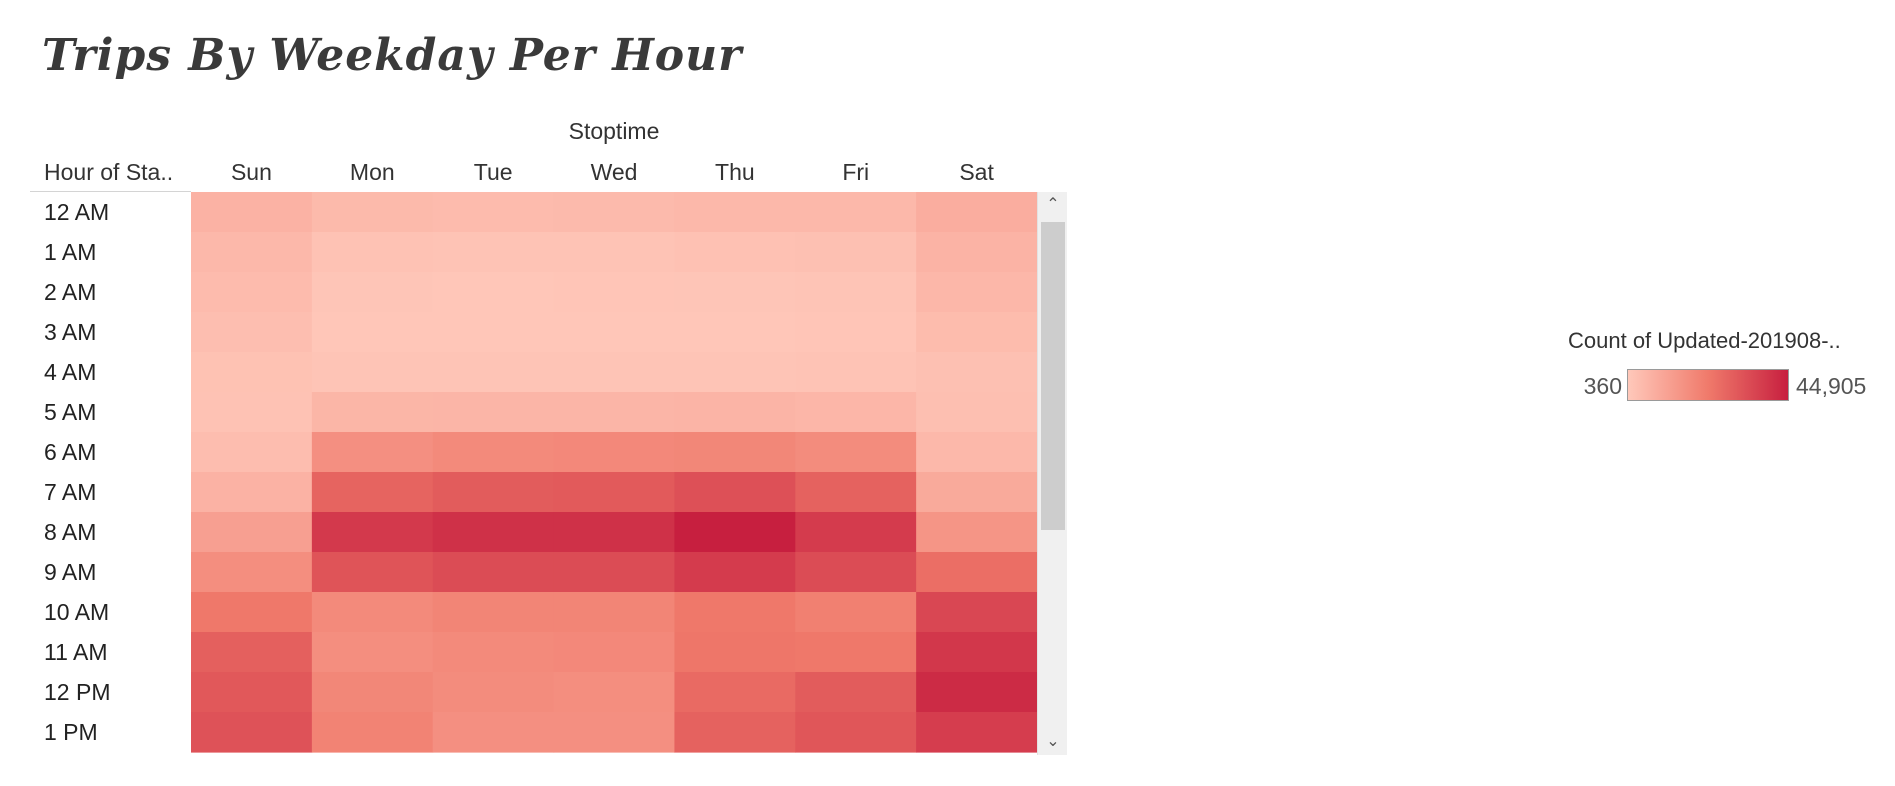  I want to click on row-label: 11 AM, so click(76, 652).